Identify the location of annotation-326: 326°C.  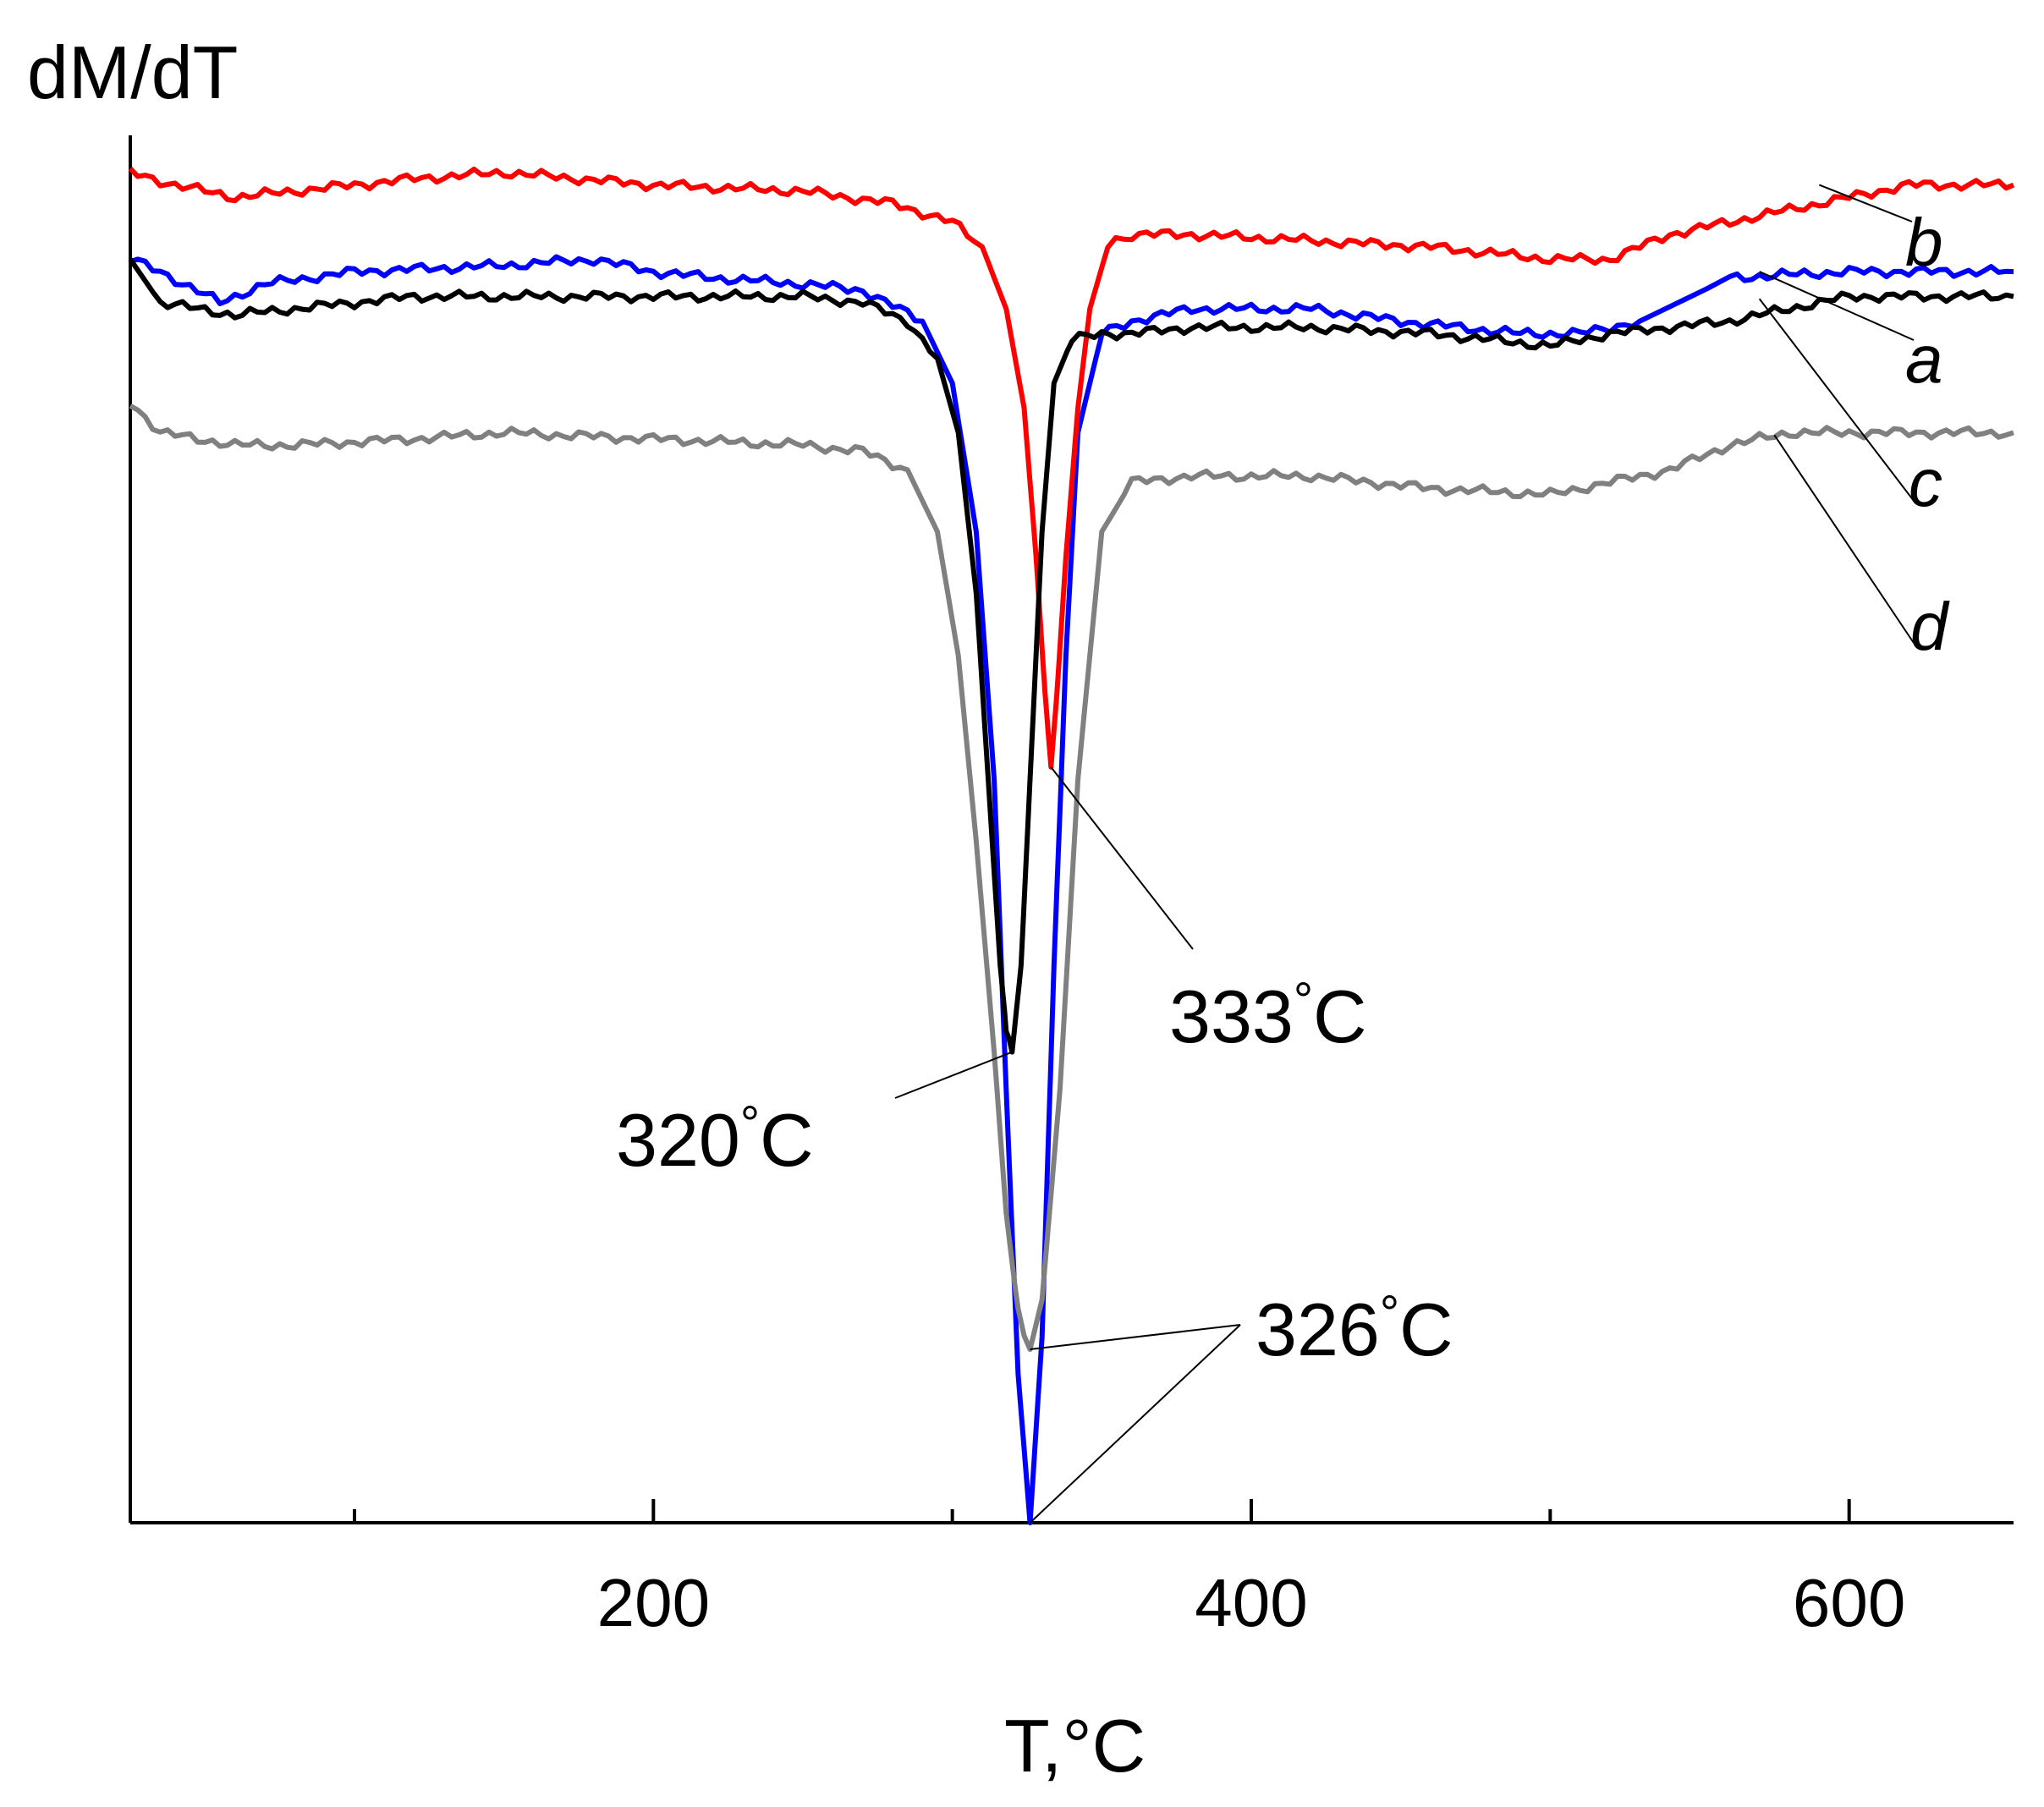
(1354, 1328).